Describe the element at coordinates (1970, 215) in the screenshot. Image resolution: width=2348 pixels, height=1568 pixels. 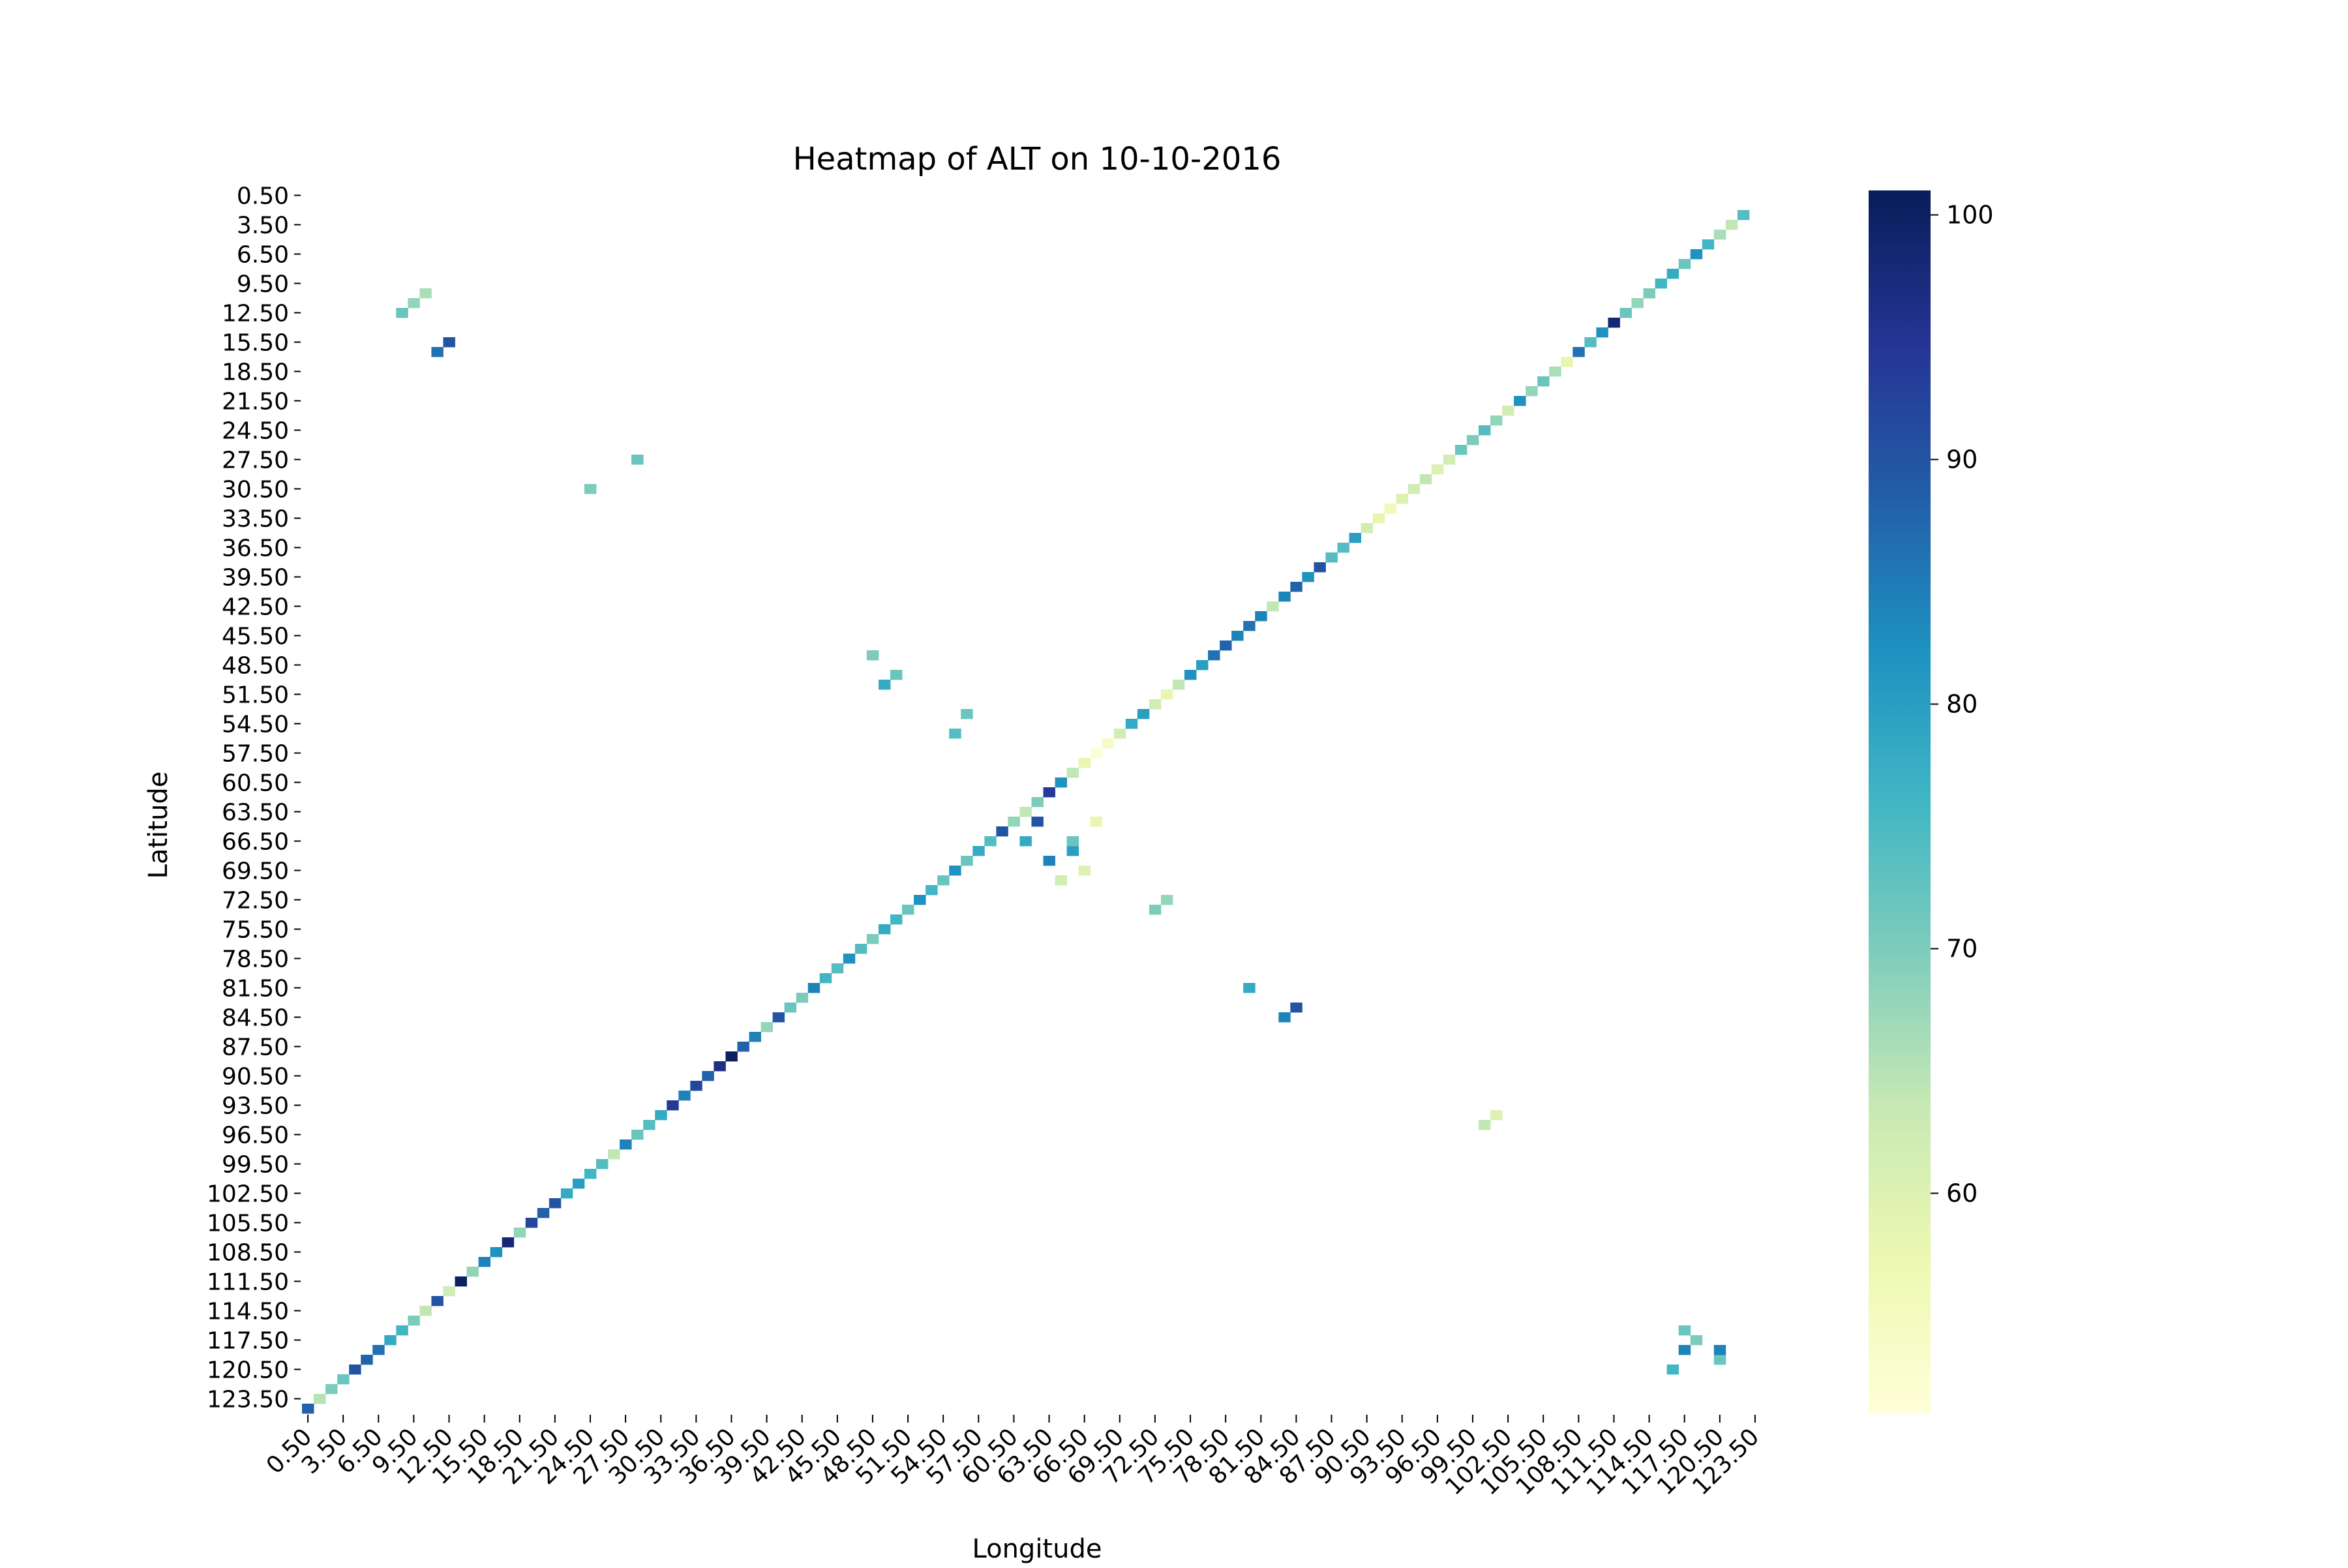
I see `colorbar-tick-label: 100` at that location.